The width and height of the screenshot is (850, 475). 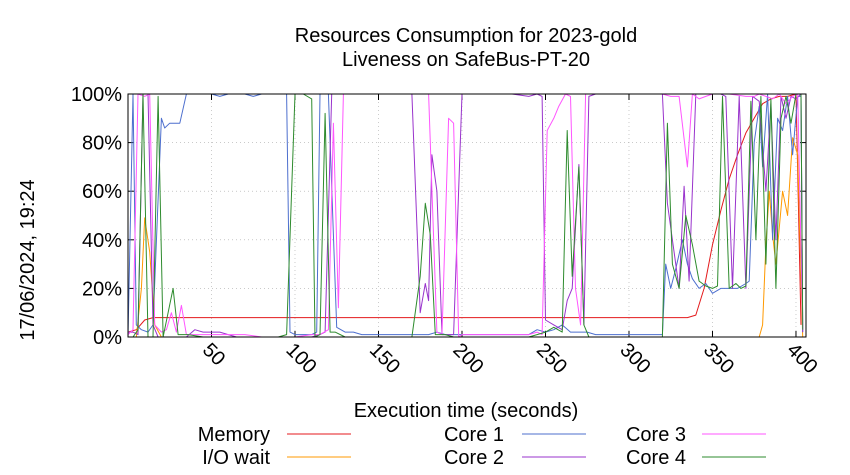 What do you see at coordinates (213, 354) in the screenshot?
I see `x-tick-label: 50` at bounding box center [213, 354].